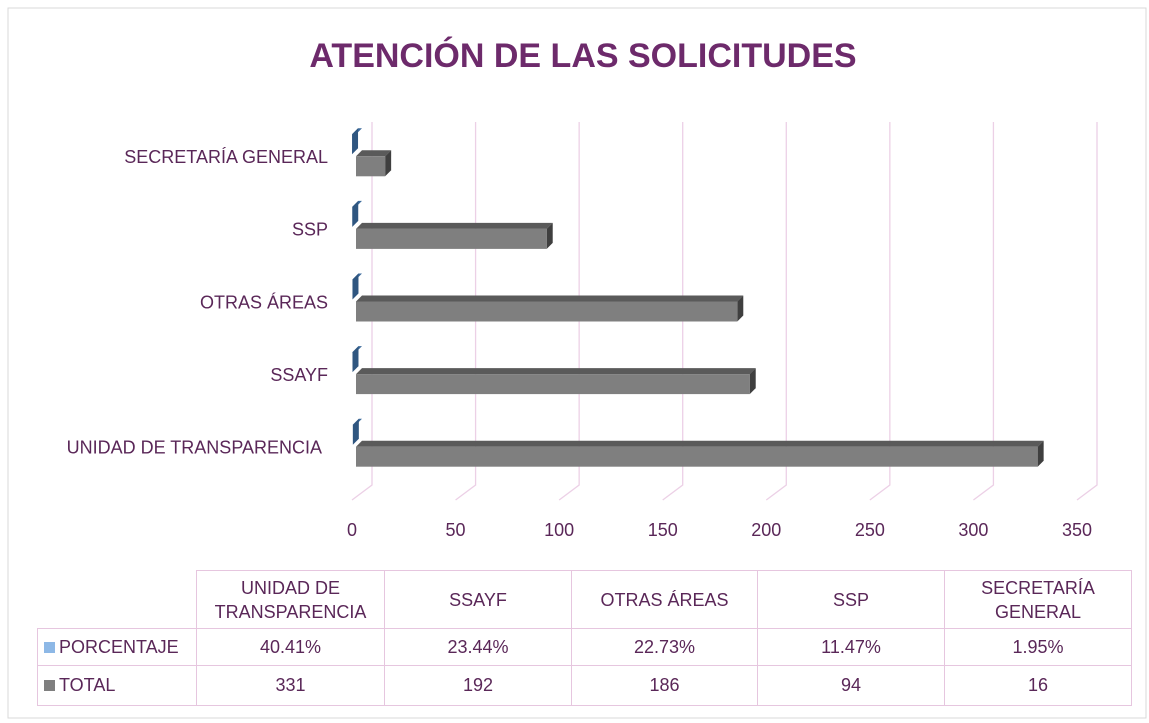 The height and width of the screenshot is (723, 1149). I want to click on table-cell: 11.47%, so click(851, 647).